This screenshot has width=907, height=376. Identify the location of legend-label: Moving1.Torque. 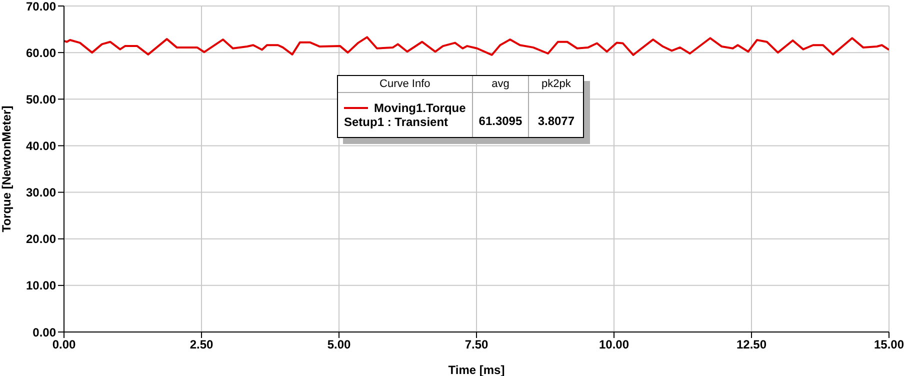
(420, 108).